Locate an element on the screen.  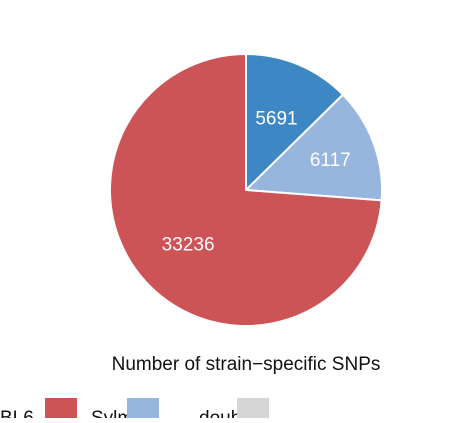
legend-item-1: BL6 is located at coordinates (38, 410).